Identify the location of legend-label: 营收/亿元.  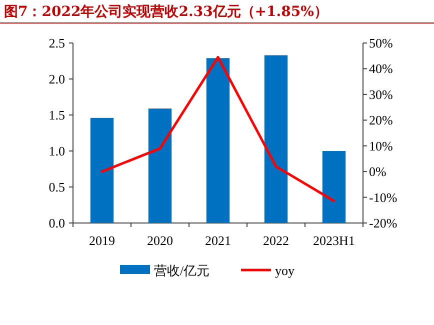
(182, 270).